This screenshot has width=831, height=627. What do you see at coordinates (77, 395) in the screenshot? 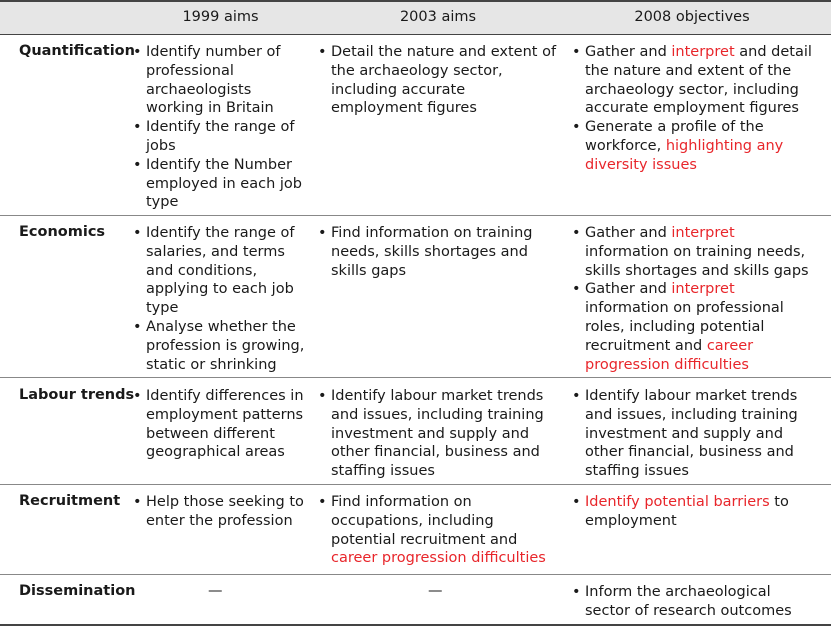
I see `row-label-labour-trends: Labour trends` at bounding box center [77, 395].